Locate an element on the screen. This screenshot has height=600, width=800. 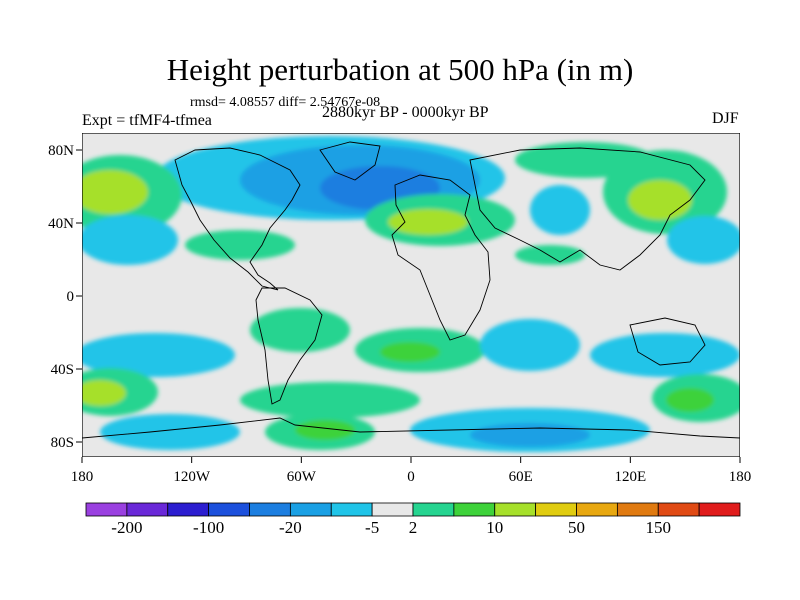
y-tick-label: 0 is located at coordinates (71, 297).